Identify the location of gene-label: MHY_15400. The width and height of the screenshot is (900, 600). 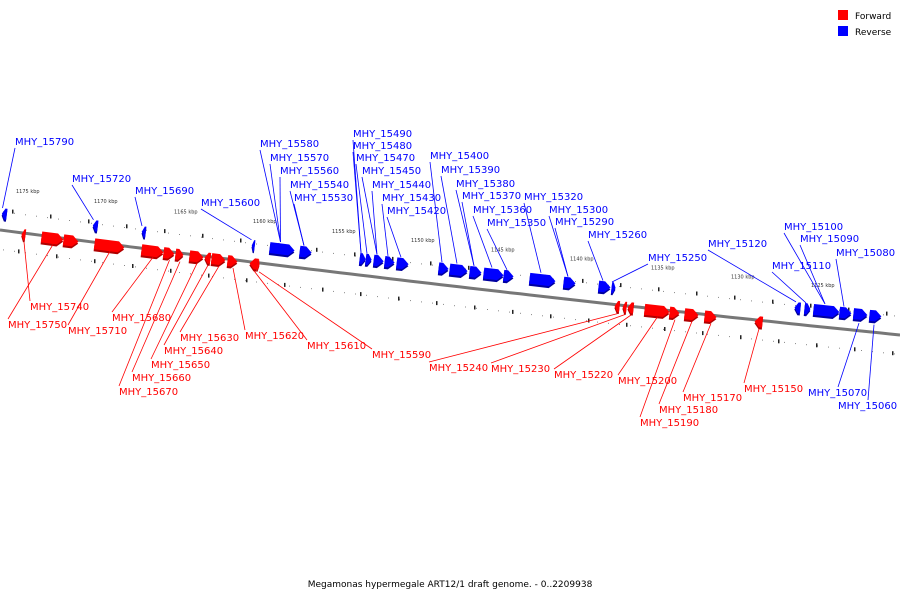
(459, 156).